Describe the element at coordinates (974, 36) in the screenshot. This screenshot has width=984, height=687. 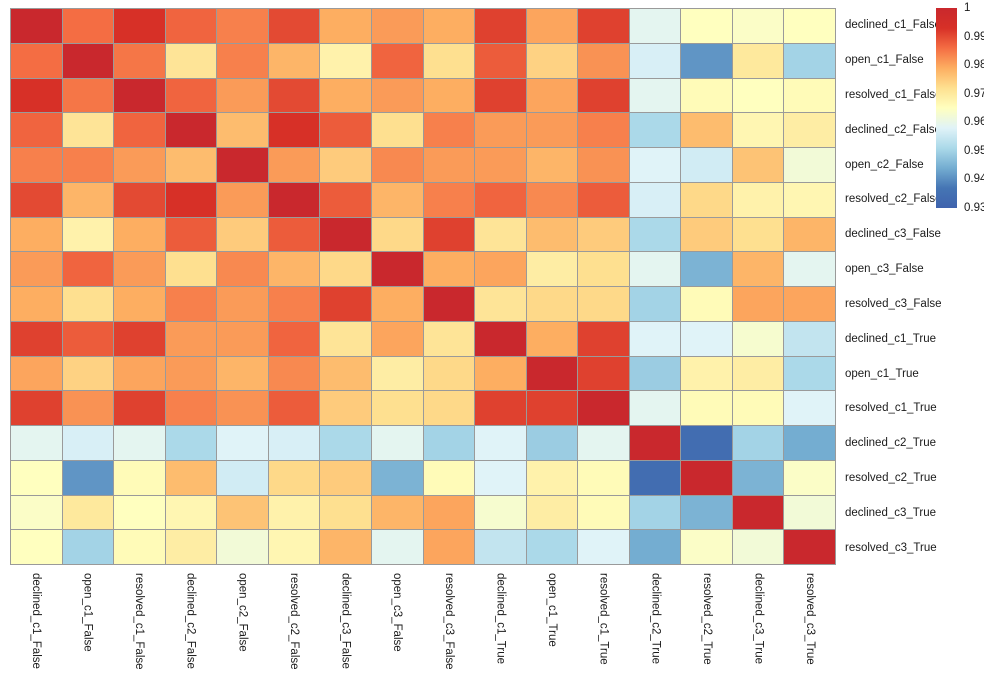
I see `colorbar-tick-label: 0.99` at that location.